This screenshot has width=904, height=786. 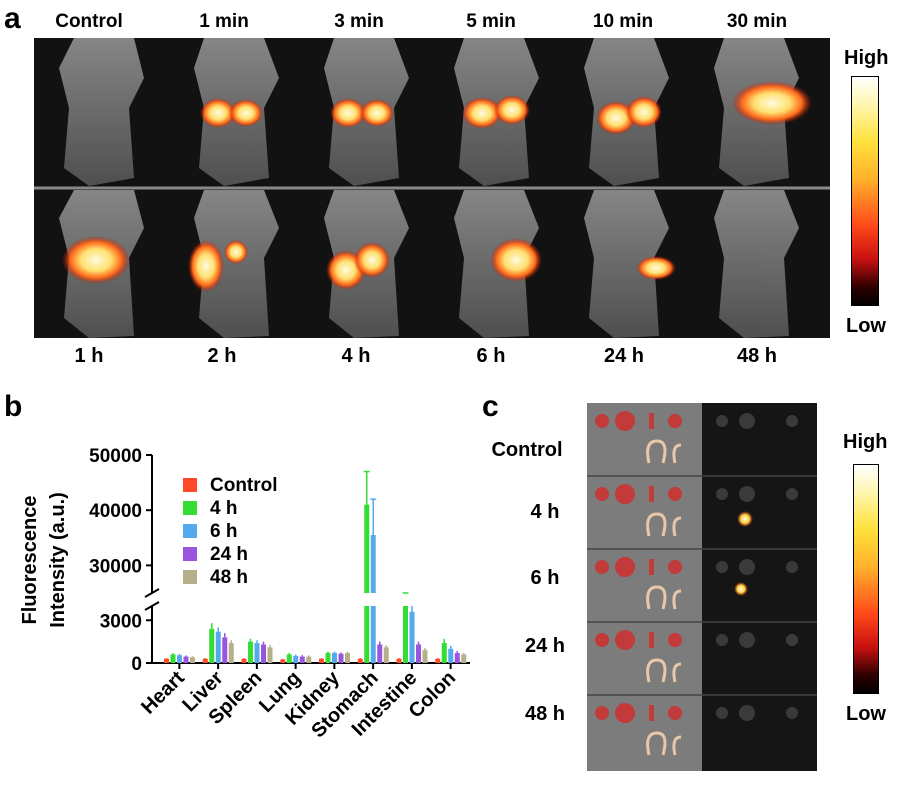 What do you see at coordinates (302, 659) in the screenshot?
I see `bar-lung-24h` at bounding box center [302, 659].